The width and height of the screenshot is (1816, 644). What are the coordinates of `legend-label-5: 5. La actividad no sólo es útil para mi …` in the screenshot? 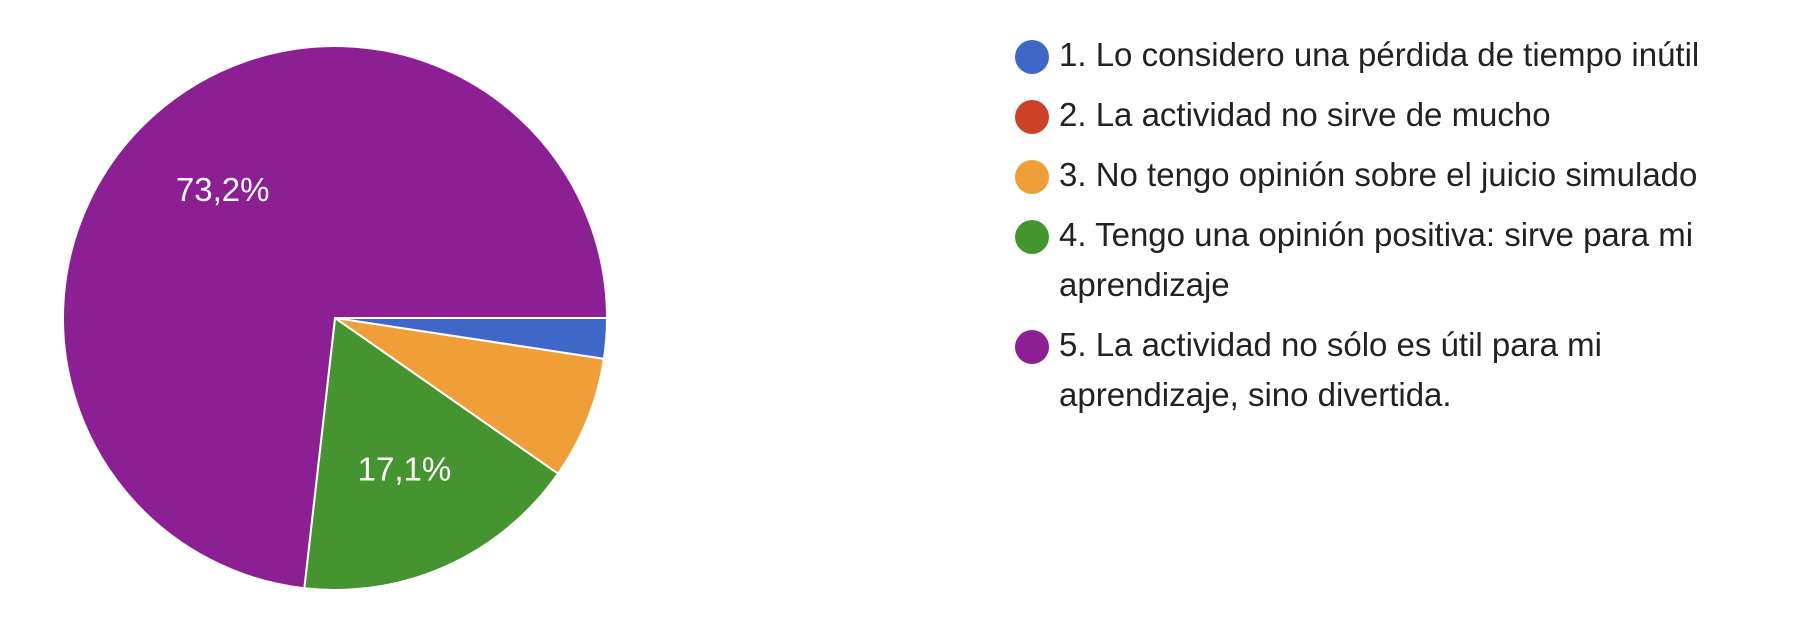 It's located at (1330, 369).